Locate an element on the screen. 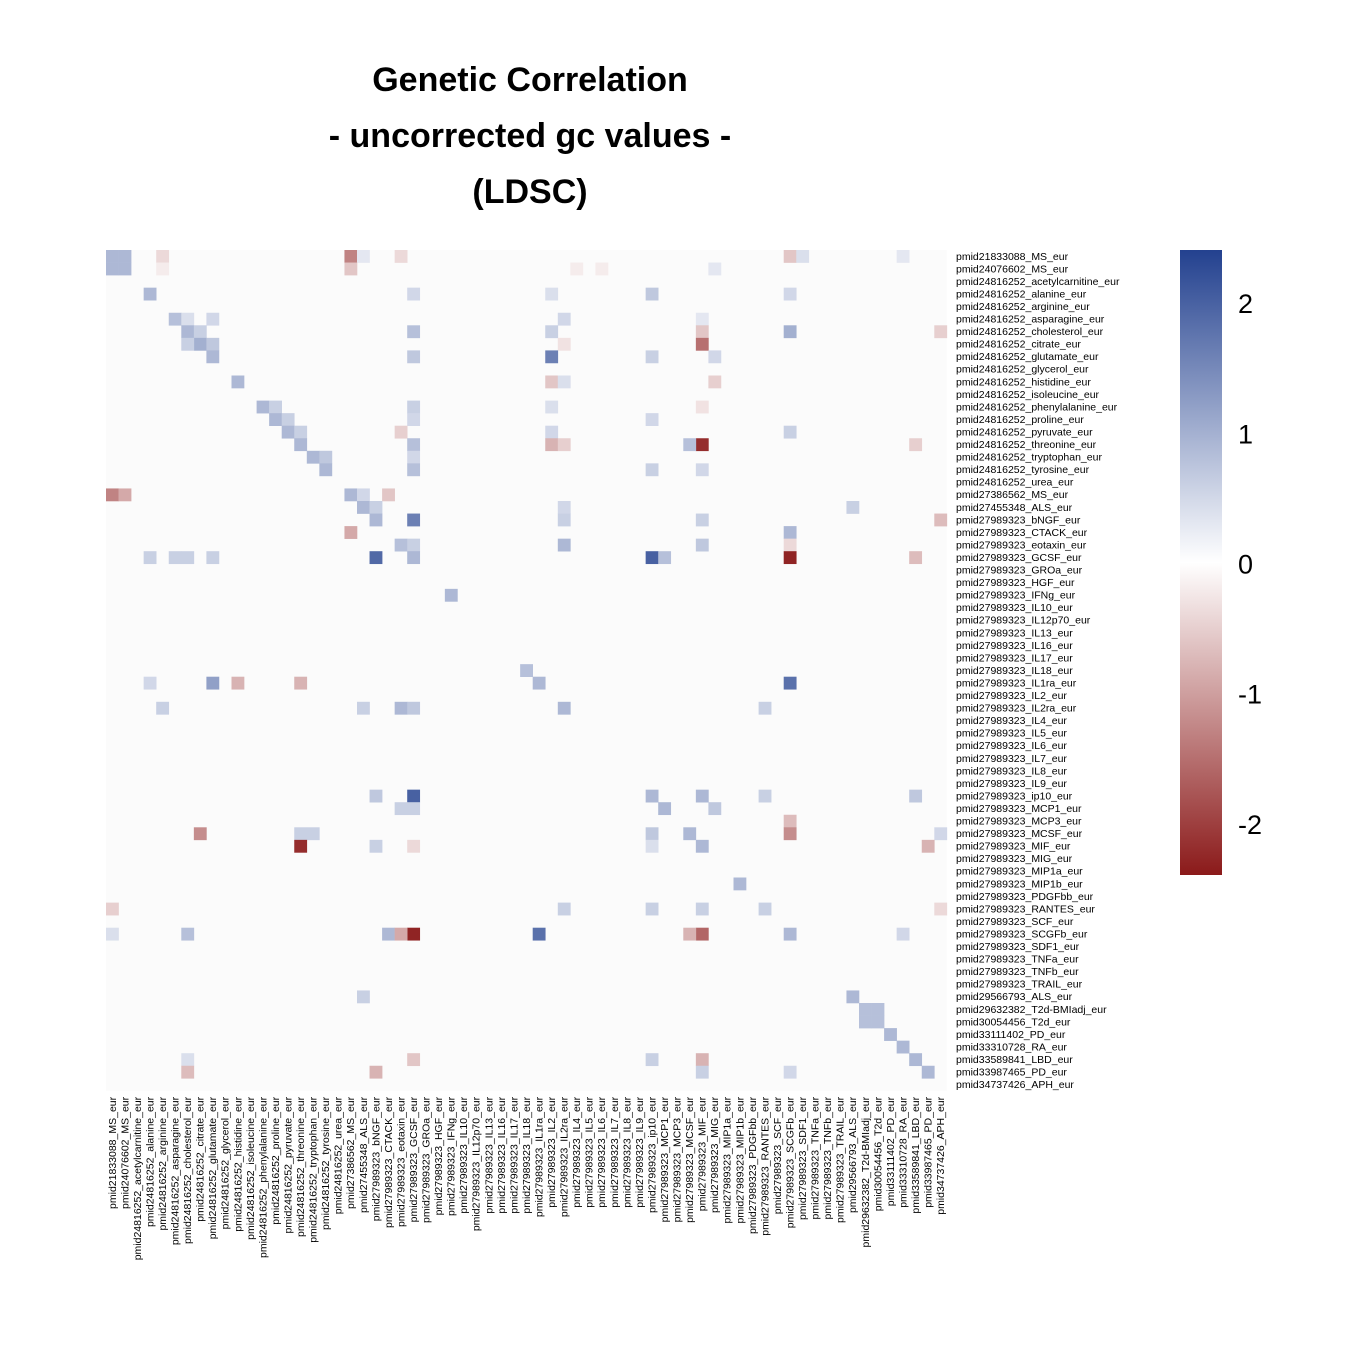 The width and height of the screenshot is (1350, 1350). legend-tick-label: 2 is located at coordinates (1245, 304).